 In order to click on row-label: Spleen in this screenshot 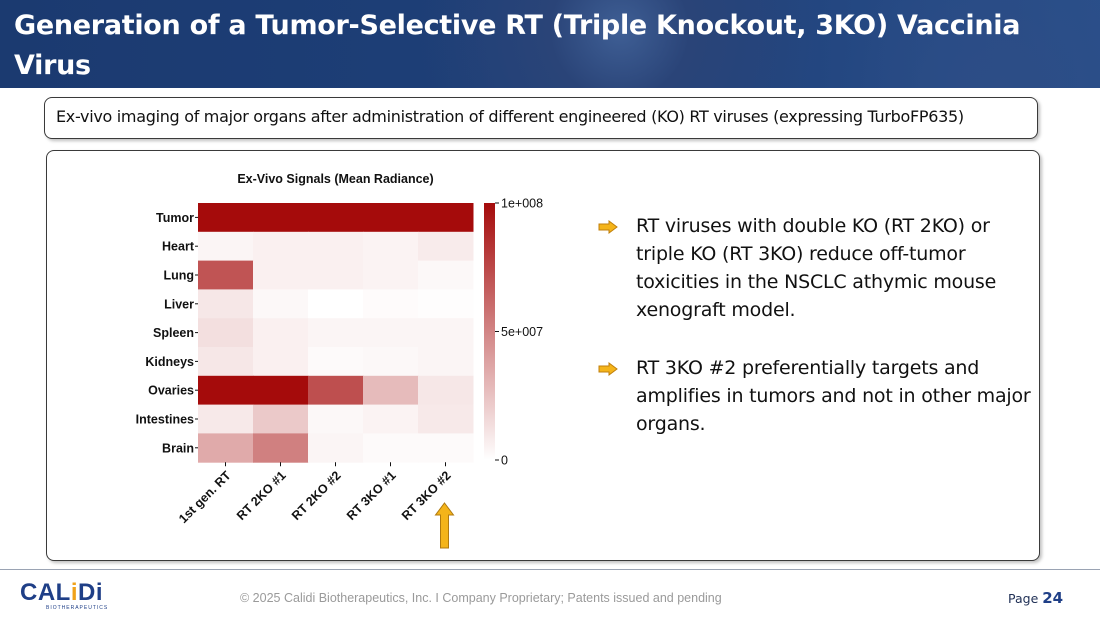, I will do `click(173, 333)`.